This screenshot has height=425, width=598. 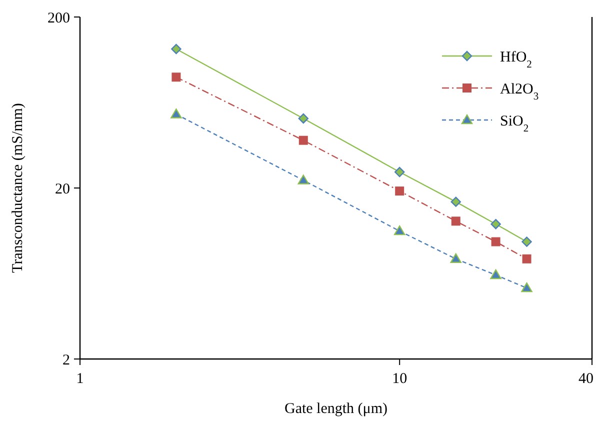 I want to click on y-axis-title: Transconductance (mS/mm), so click(x=18, y=188).